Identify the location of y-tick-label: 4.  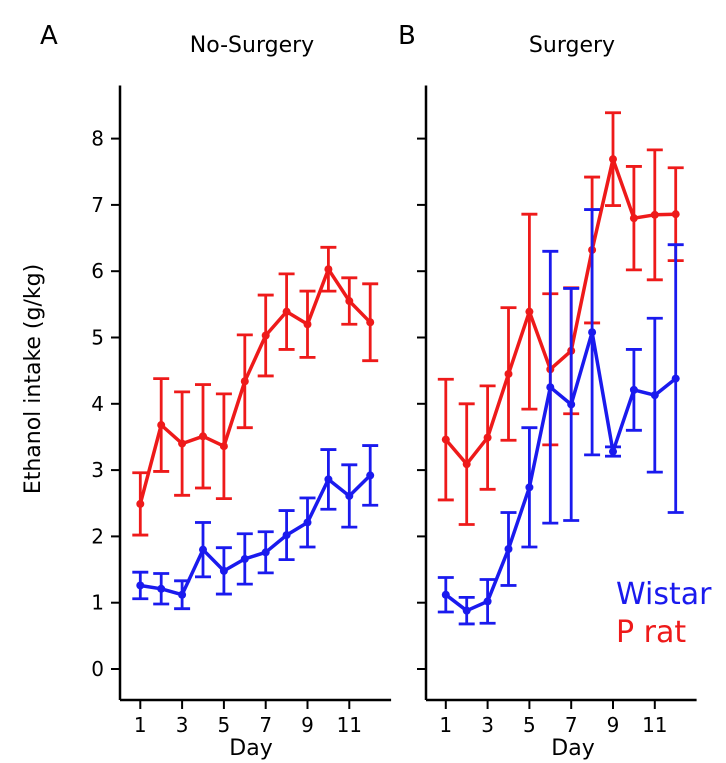
(97, 404).